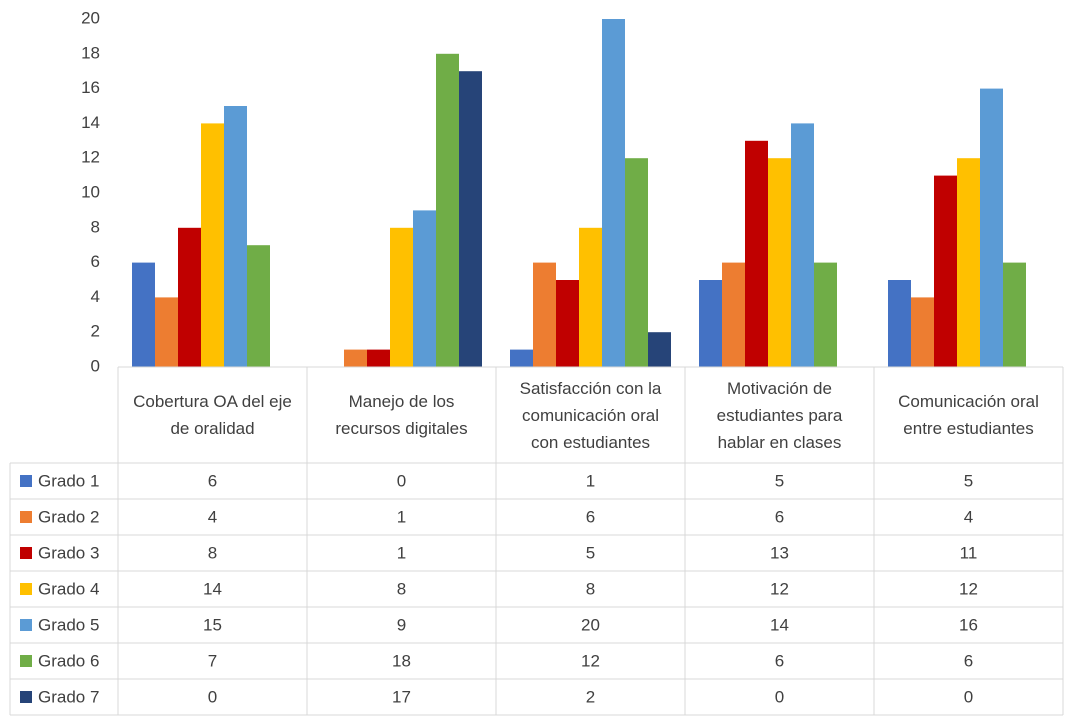 This screenshot has height=723, width=1068. I want to click on table-value: 20, so click(590, 624).